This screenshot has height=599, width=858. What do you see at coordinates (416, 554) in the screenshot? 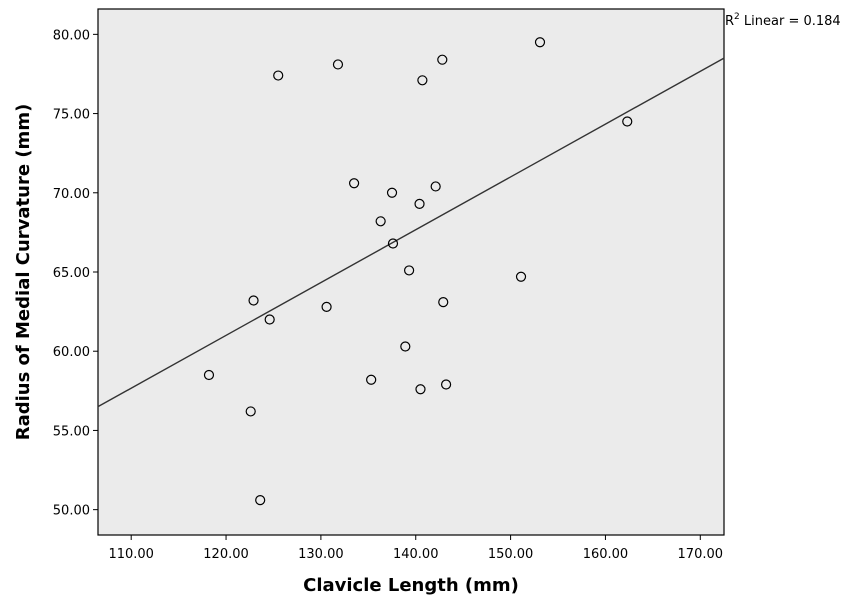
I see `x-tick-label: 140.00` at bounding box center [416, 554].